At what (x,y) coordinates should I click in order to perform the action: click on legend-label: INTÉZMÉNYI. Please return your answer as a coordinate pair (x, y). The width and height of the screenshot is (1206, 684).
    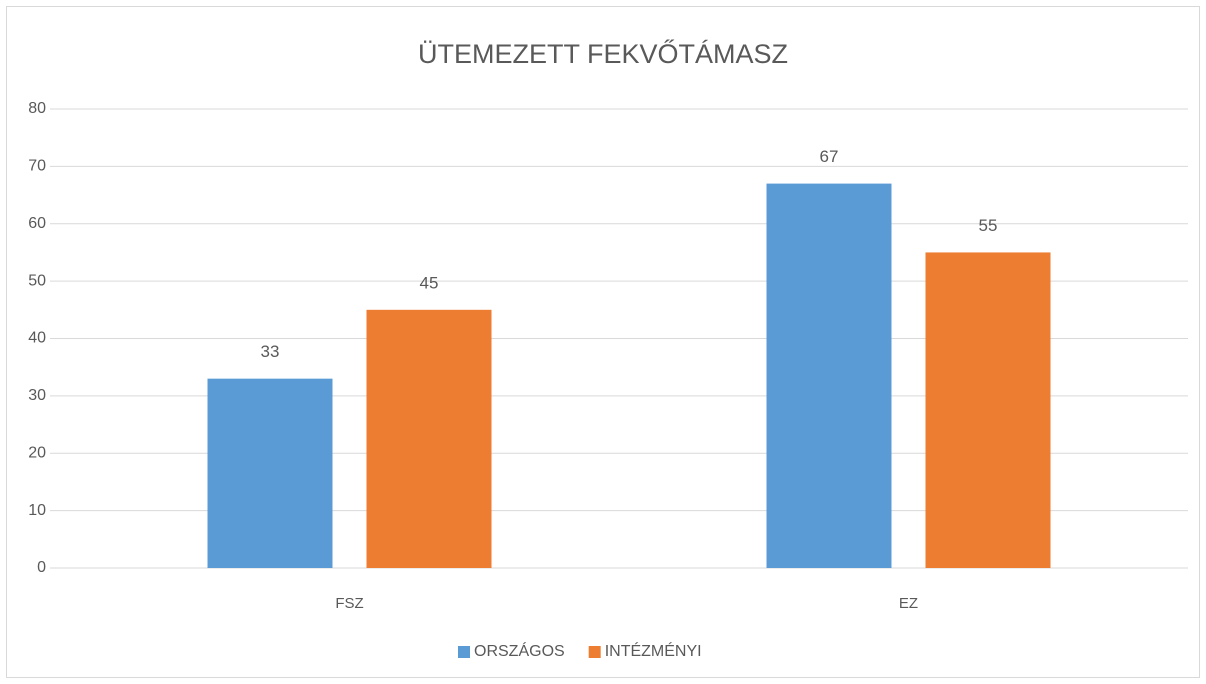
    Looking at the image, I should click on (653, 650).